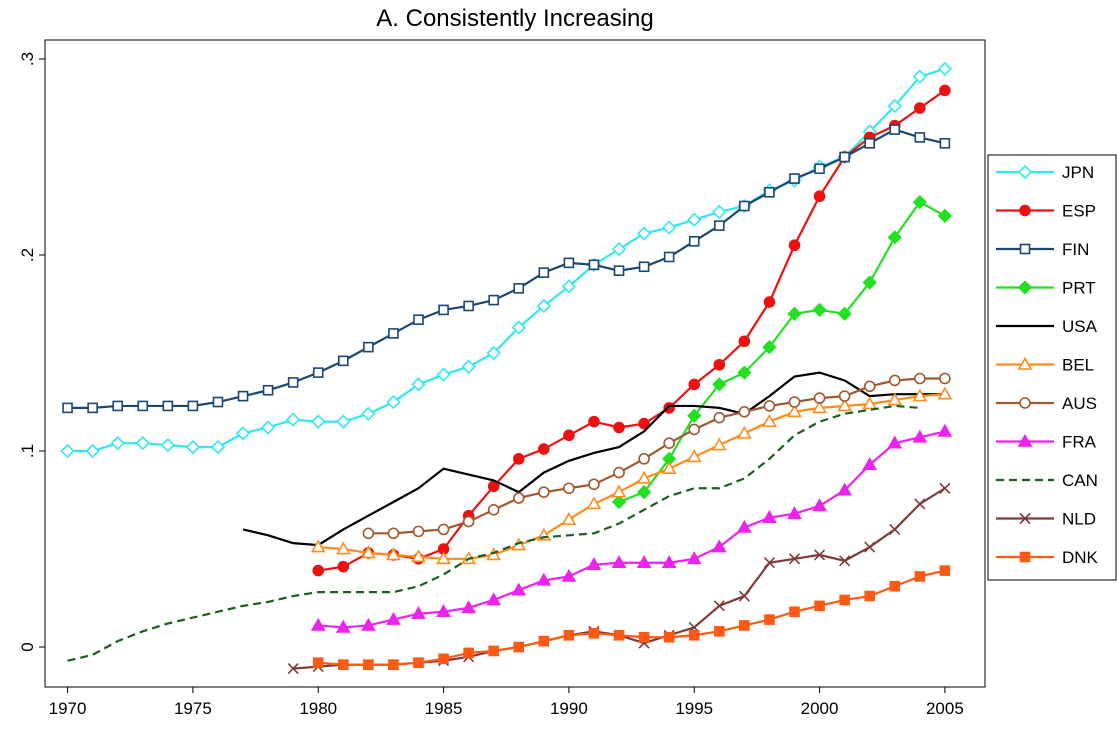 The width and height of the screenshot is (1117, 734). What do you see at coordinates (1079, 403) in the screenshot?
I see `legend-label: AUS` at bounding box center [1079, 403].